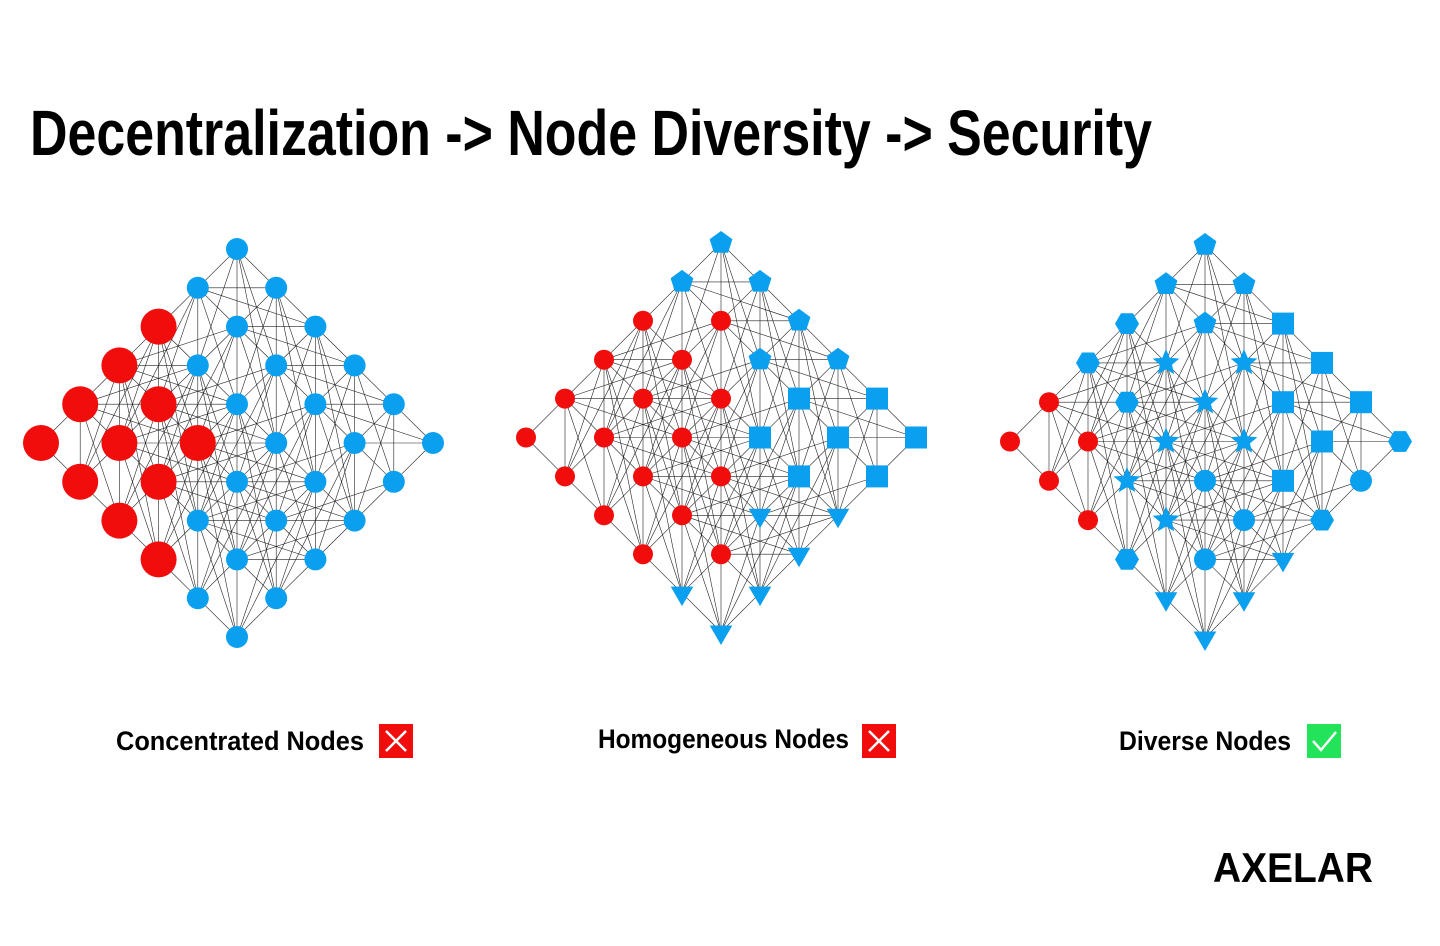  Describe the element at coordinates (723, 739) in the screenshot. I see `panel-label: Homogeneous Nodes` at that location.